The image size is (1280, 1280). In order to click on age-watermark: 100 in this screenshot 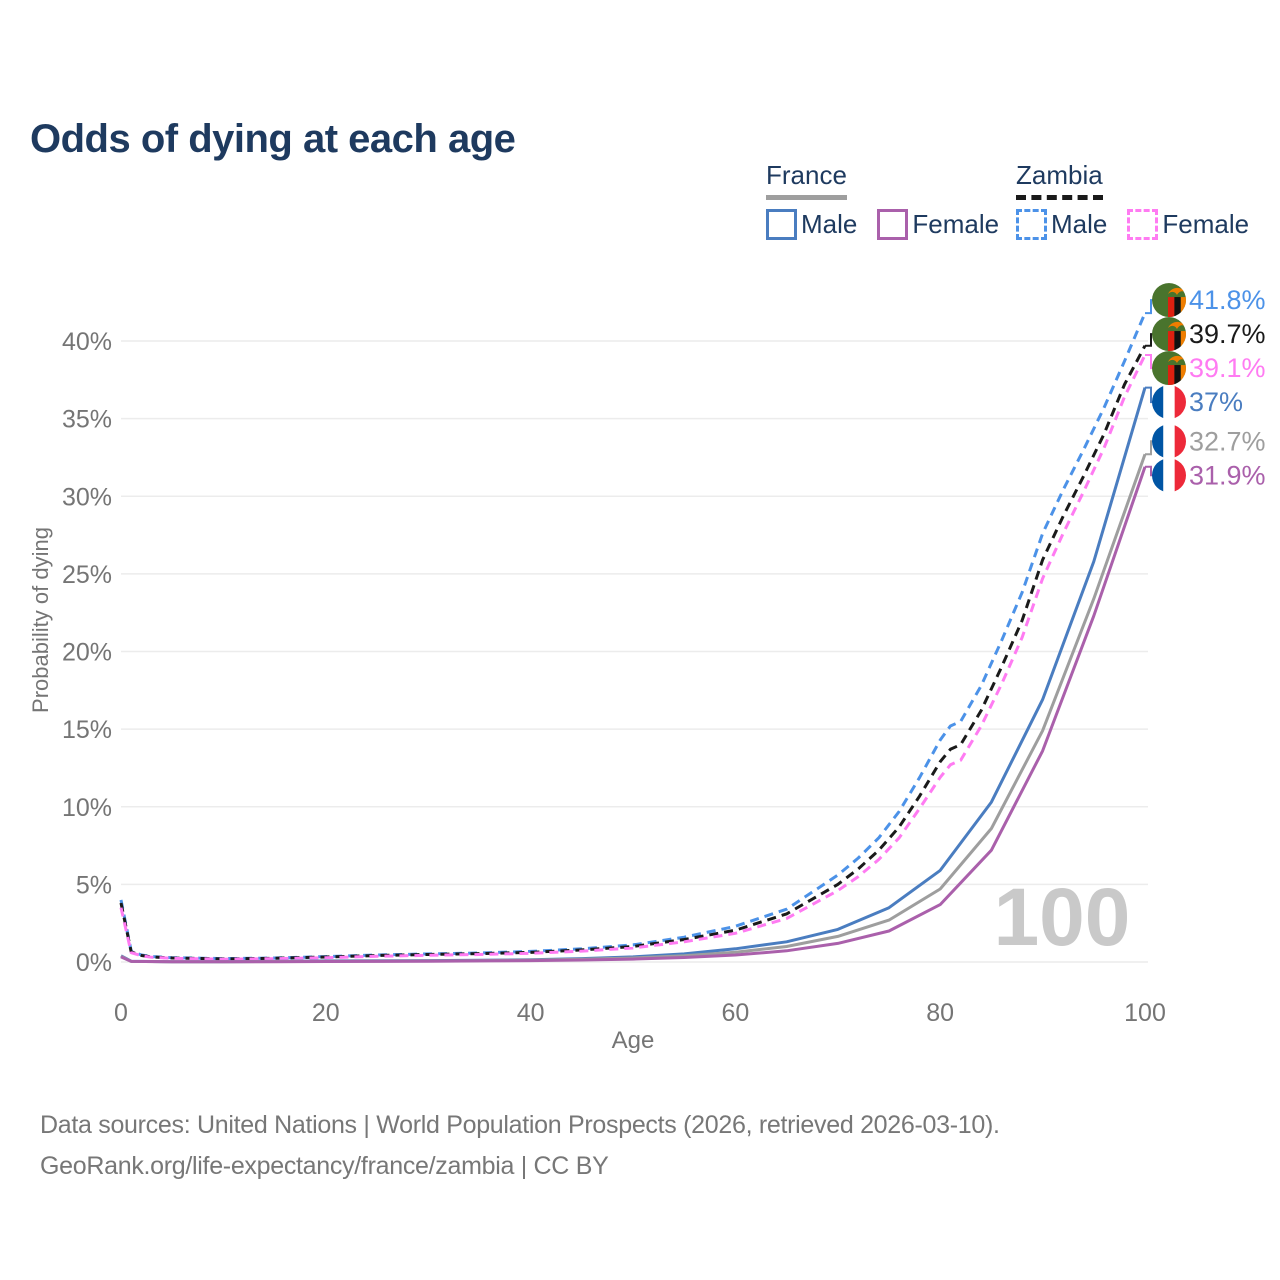, I will do `click(1062, 917)`.